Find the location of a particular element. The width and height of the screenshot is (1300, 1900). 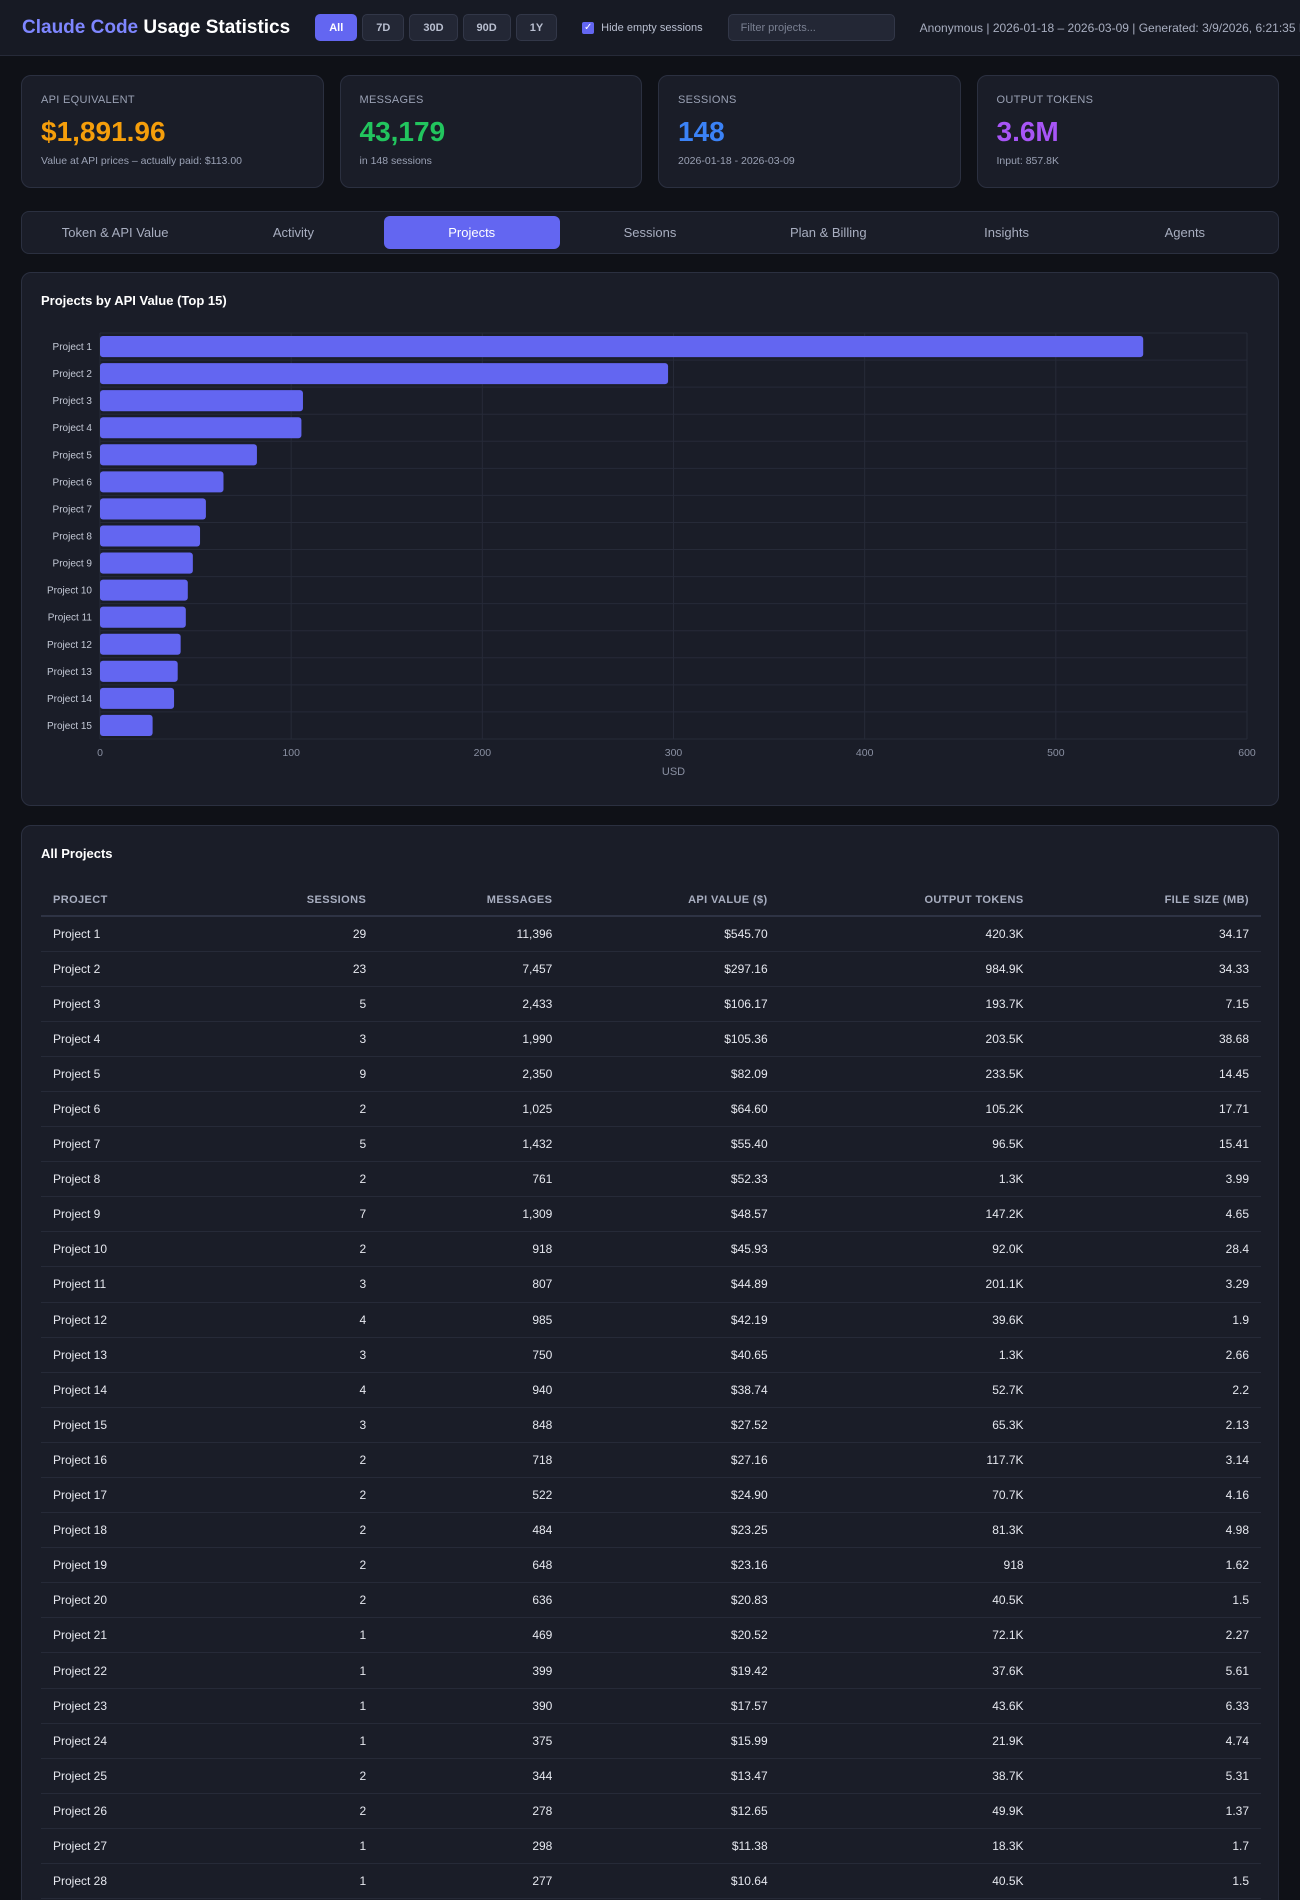

cell-messages: 390 is located at coordinates (471, 1706).